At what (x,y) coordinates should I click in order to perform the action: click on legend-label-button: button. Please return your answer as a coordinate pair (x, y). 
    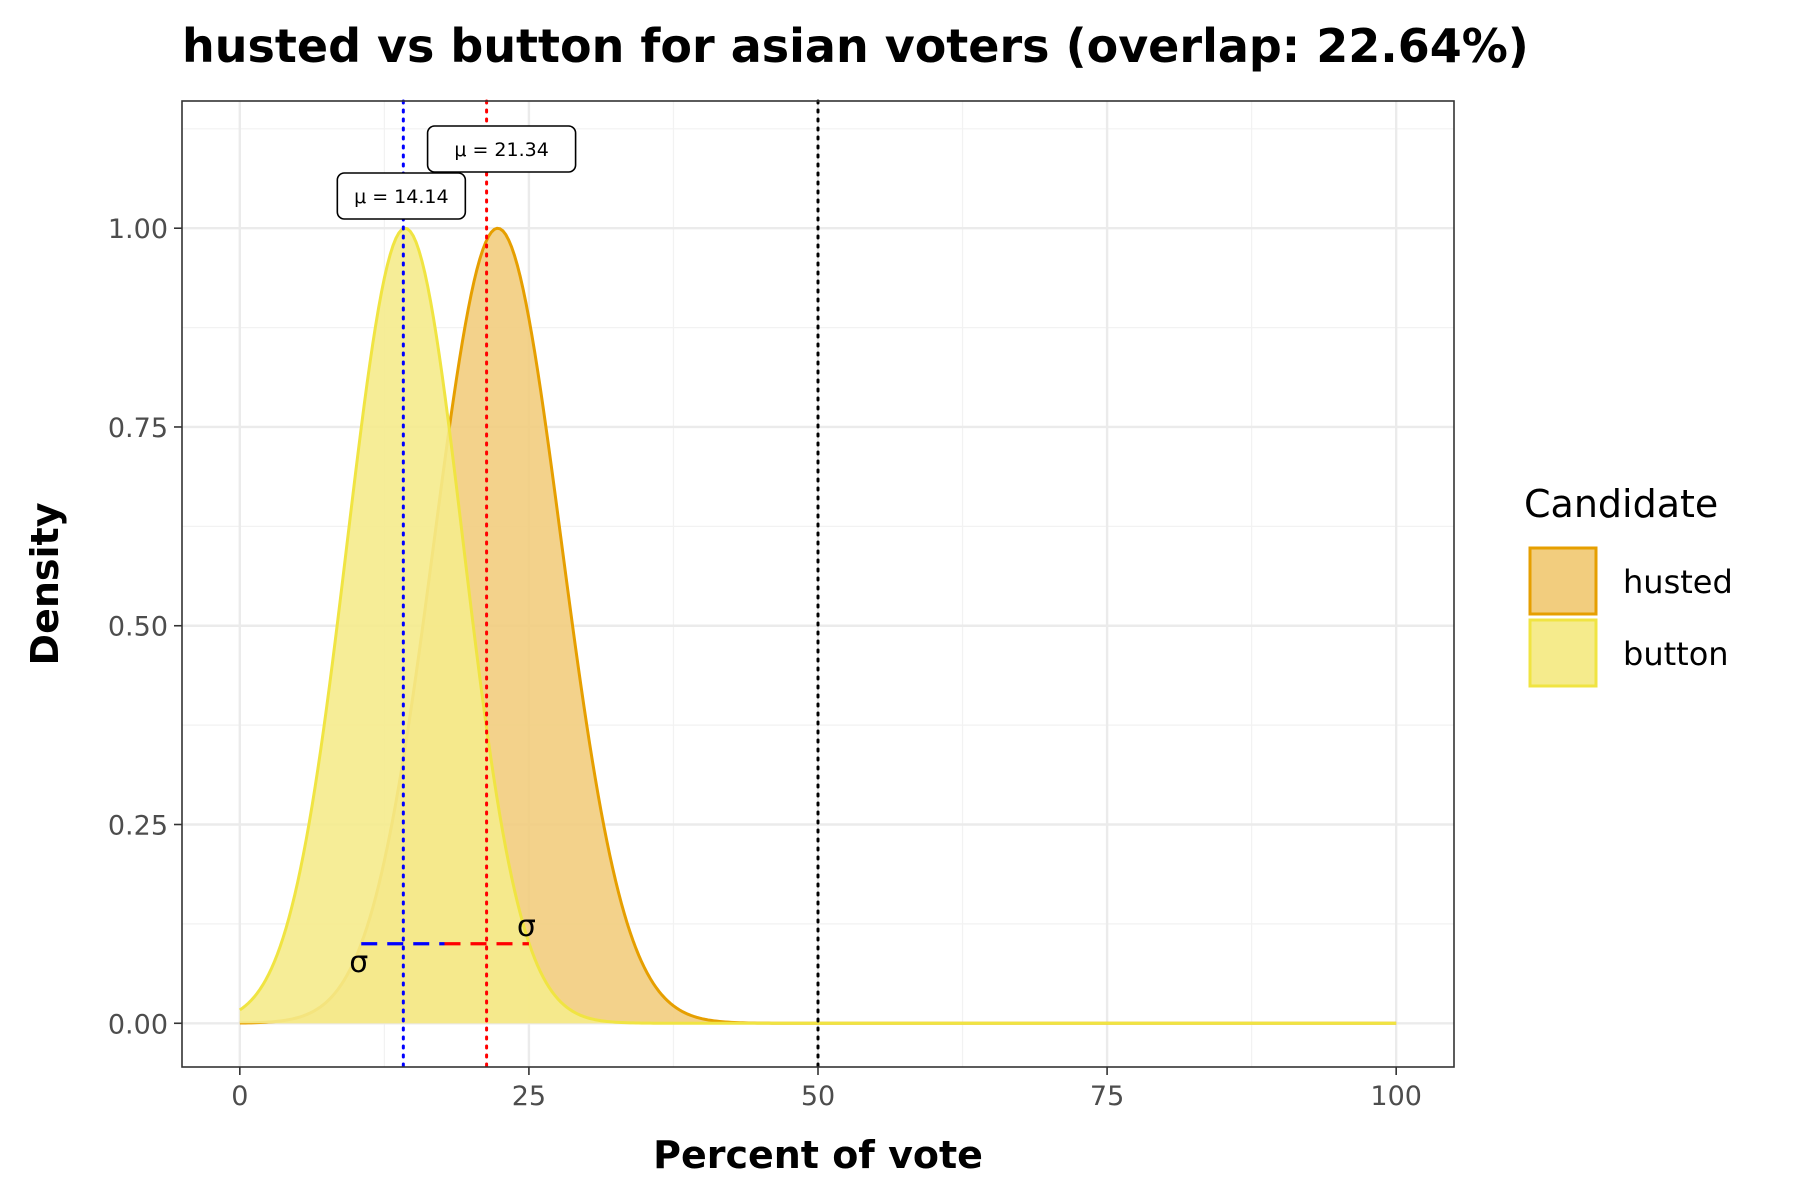
    Looking at the image, I should click on (1676, 654).